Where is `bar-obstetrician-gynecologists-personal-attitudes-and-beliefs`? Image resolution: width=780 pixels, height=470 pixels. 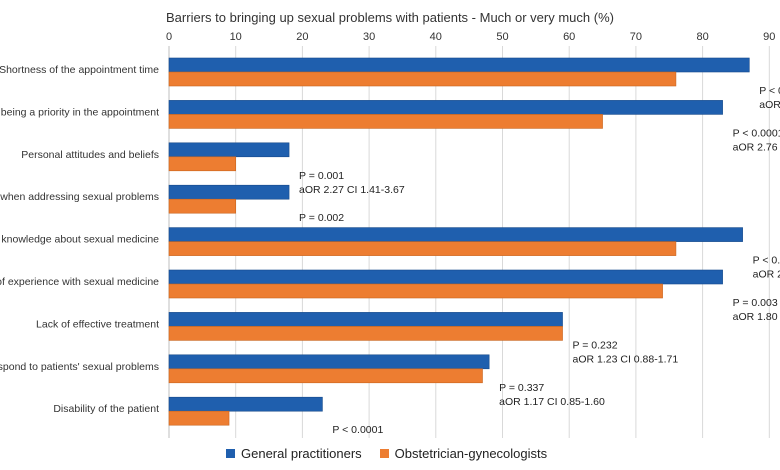 bar-obstetrician-gynecologists-personal-attitudes-and-beliefs is located at coordinates (202, 164).